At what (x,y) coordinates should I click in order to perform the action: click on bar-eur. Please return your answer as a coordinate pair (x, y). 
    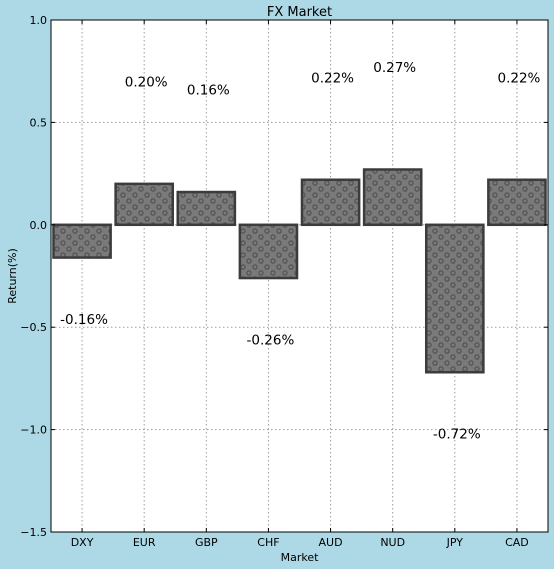
    Looking at the image, I should click on (144, 204).